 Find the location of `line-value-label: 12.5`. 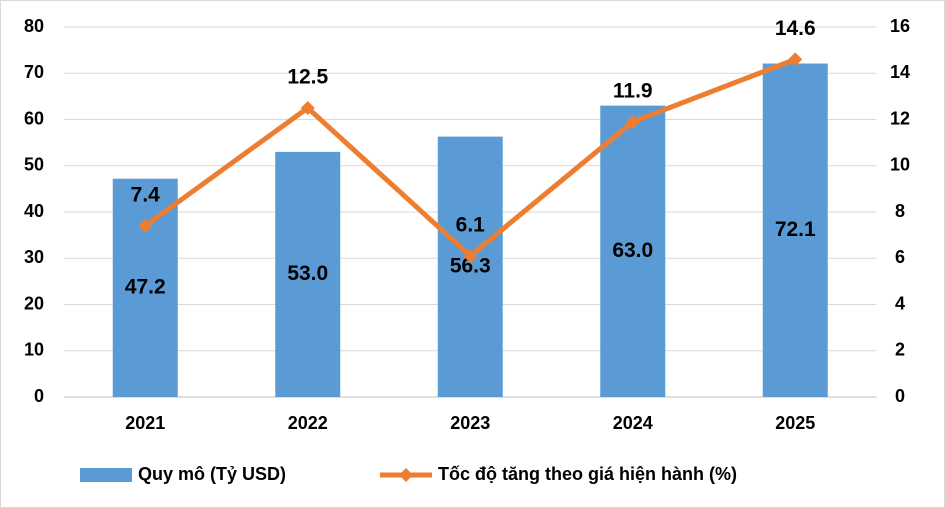

line-value-label: 12.5 is located at coordinates (307, 76).